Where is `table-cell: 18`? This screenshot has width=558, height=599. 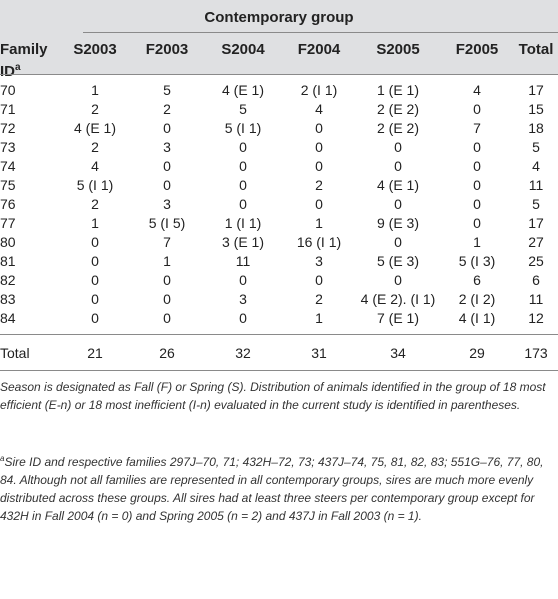
table-cell: 18 is located at coordinates (536, 128).